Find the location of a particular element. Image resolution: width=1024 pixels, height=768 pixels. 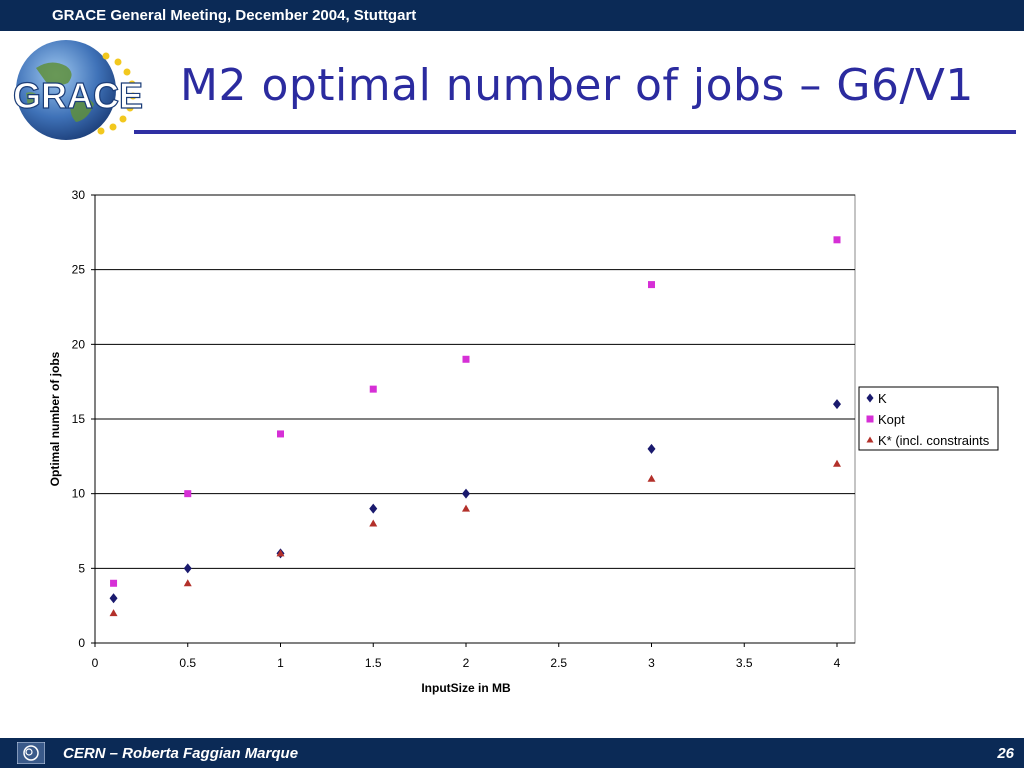

legend-label: Kopt is located at coordinates (891, 419).